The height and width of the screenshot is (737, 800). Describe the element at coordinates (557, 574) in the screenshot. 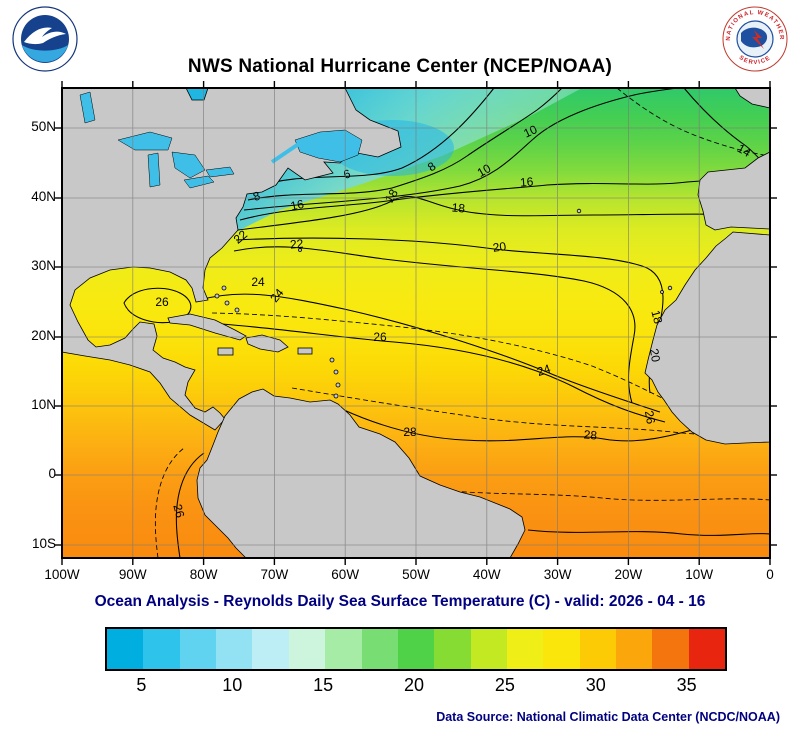

I see `x-axis-label: 30W` at that location.